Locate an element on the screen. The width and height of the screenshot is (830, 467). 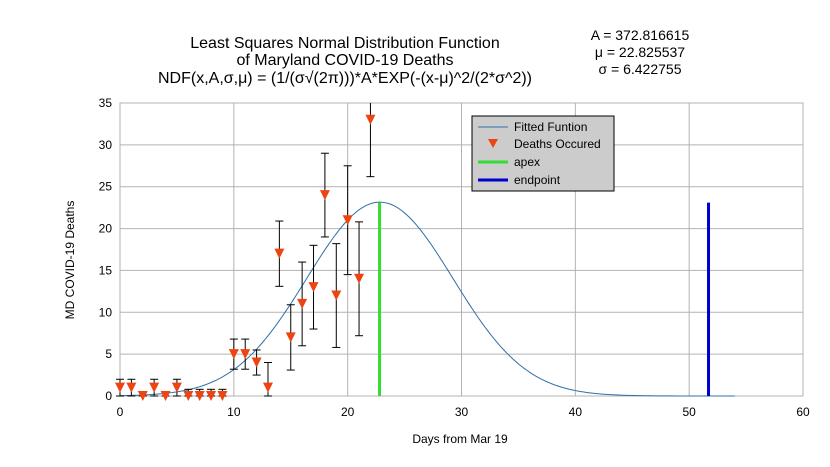
x-tick-label: 60 is located at coordinates (803, 412).